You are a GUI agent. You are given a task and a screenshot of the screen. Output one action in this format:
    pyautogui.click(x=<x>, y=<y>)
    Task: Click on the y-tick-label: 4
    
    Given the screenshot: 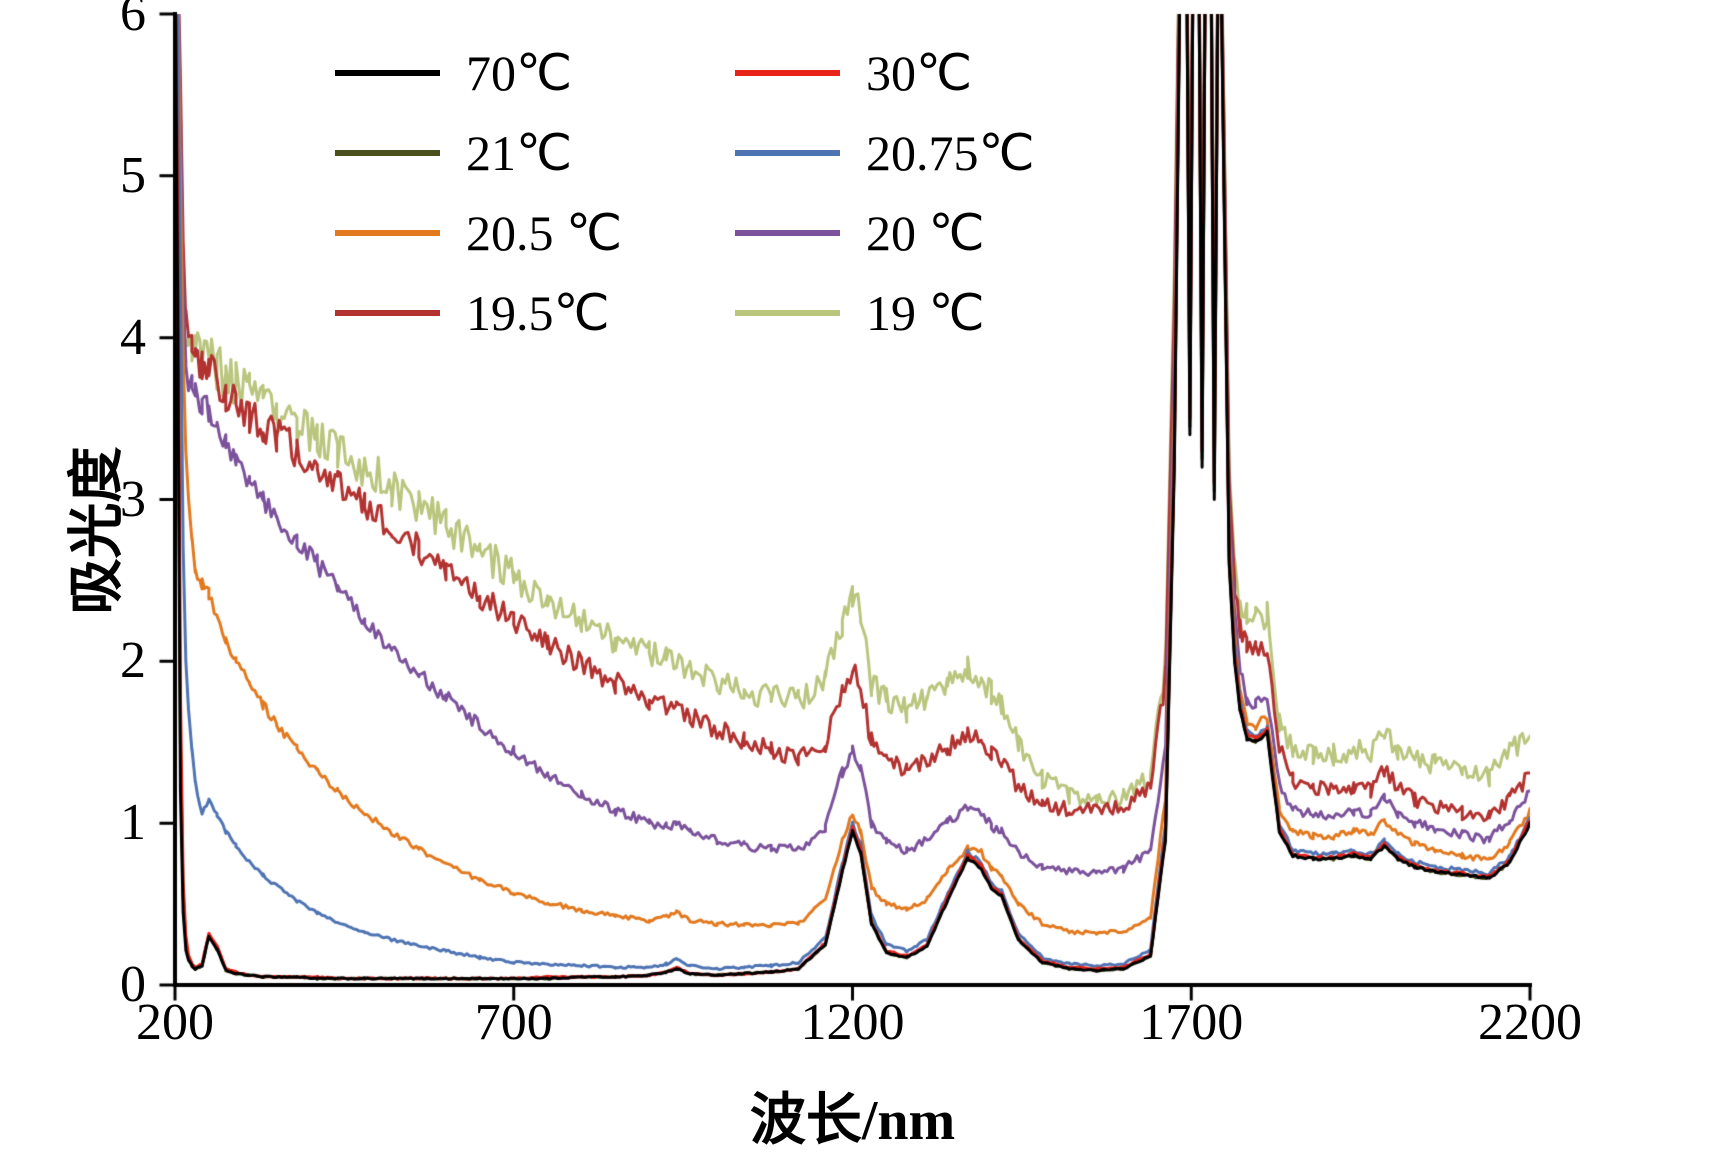 What is the action you would take?
    pyautogui.click(x=133, y=337)
    